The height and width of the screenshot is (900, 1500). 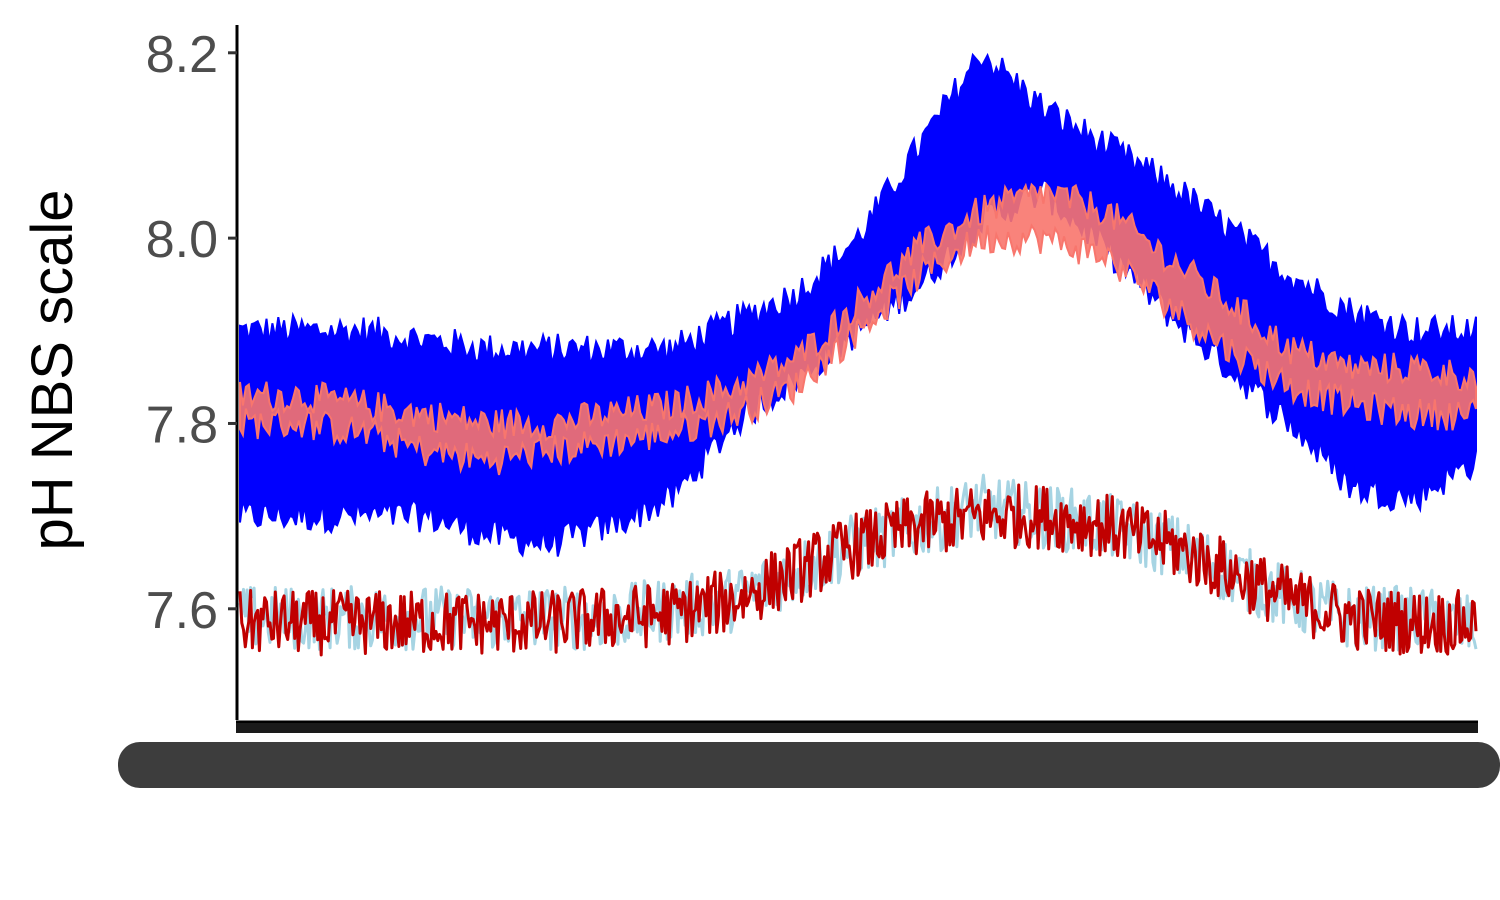 I want to click on y-tick-label: 7.6, so click(x=182, y=611).